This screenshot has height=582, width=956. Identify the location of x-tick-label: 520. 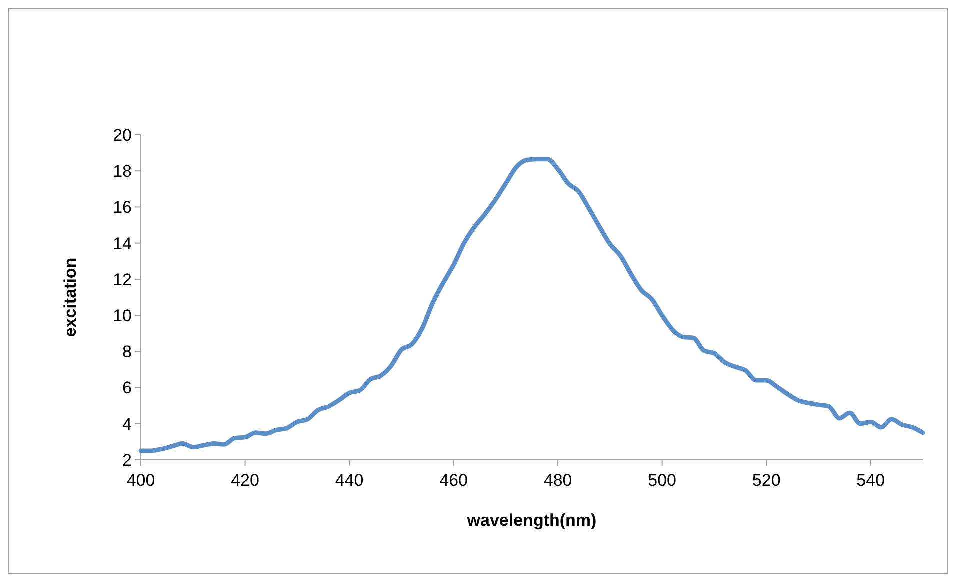
(766, 480).